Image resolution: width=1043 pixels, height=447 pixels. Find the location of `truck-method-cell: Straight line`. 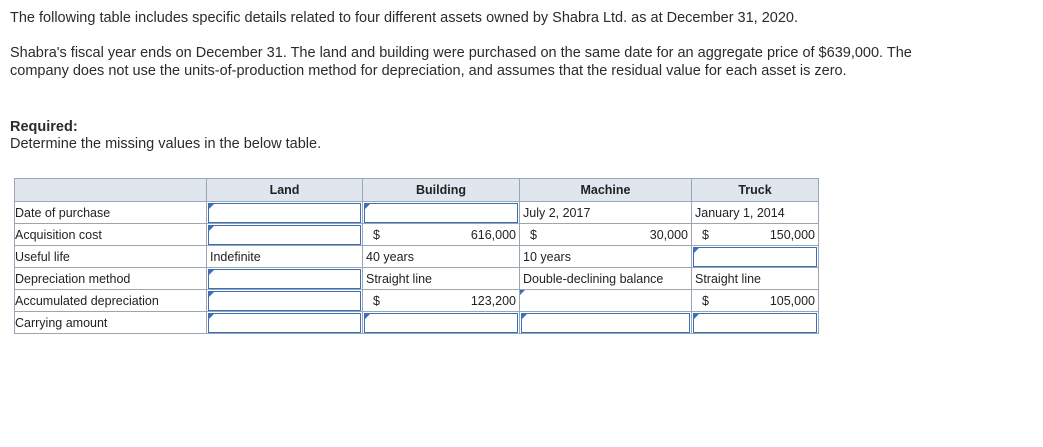

truck-method-cell: Straight line is located at coordinates (755, 278).